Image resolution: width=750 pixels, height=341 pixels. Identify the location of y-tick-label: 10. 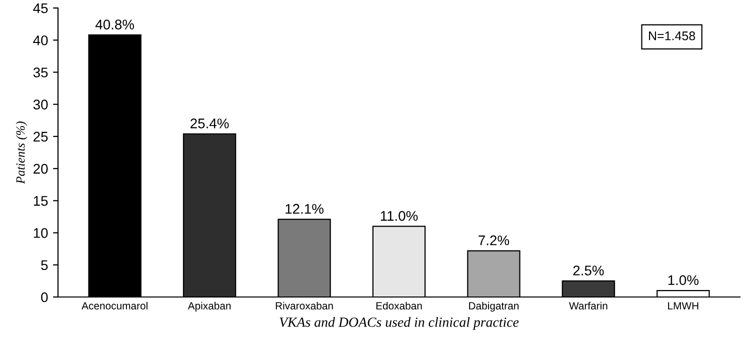
(41, 233).